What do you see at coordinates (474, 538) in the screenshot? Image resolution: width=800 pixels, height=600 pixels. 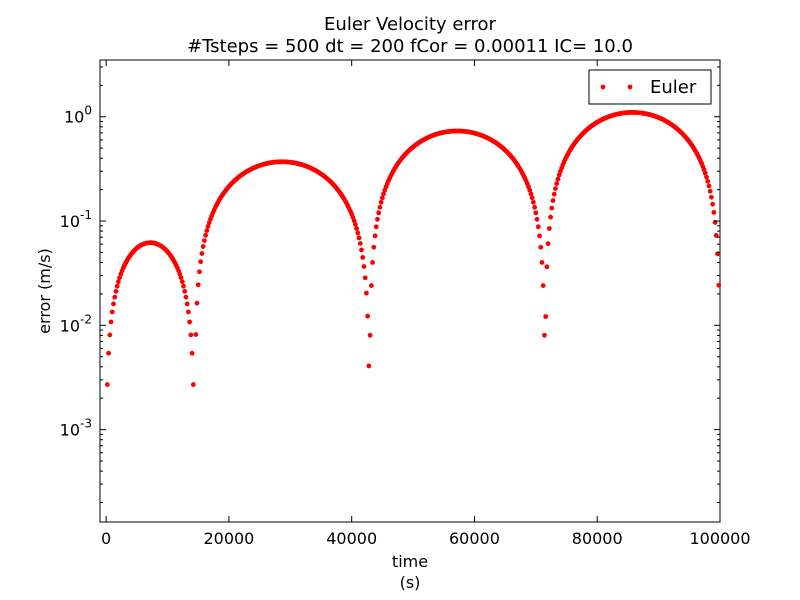 I see `x-tick-label: 60000` at bounding box center [474, 538].